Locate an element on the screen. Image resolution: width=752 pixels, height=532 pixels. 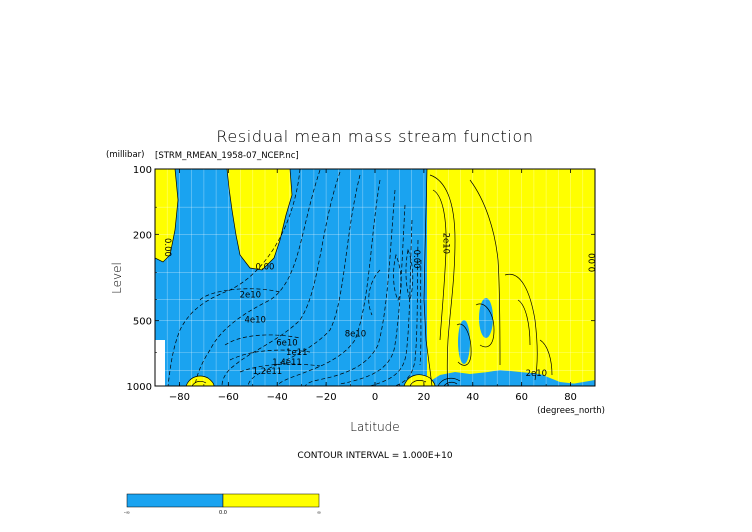
legend-positive-swatch is located at coordinates (271, 500).